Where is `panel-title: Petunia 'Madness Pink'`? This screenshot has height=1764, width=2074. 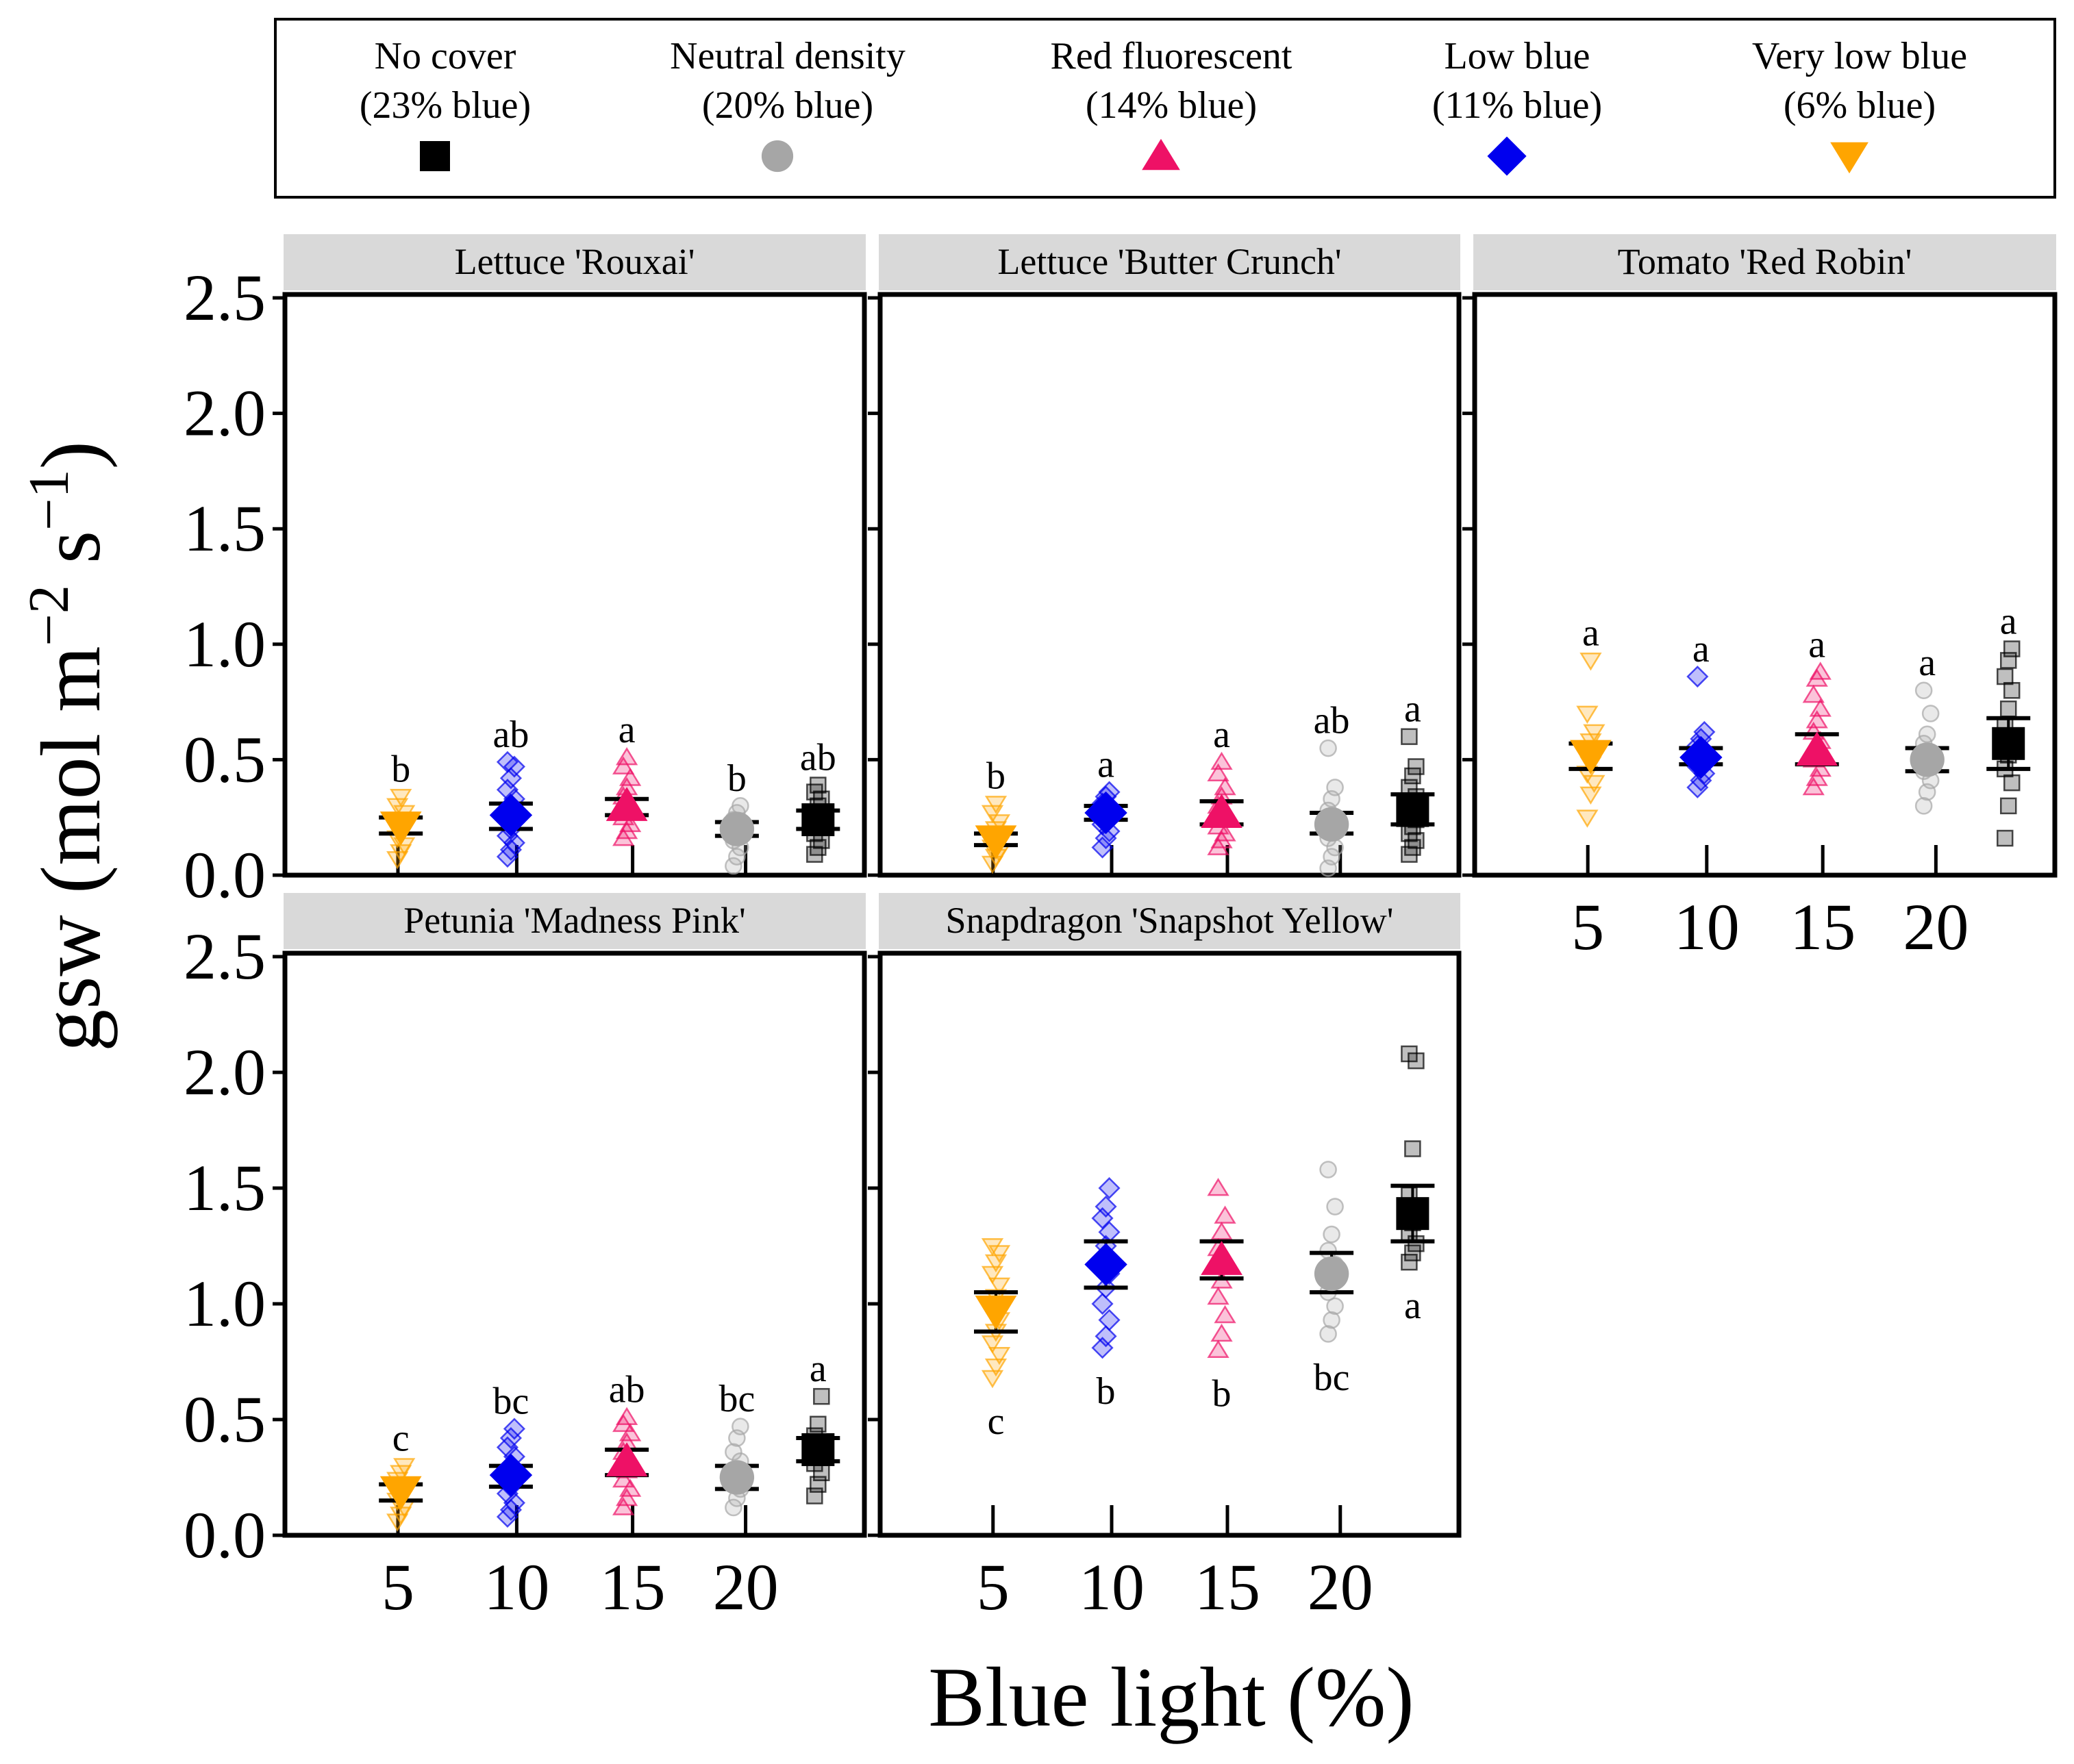 panel-title: Petunia 'Madness Pink' is located at coordinates (574, 920).